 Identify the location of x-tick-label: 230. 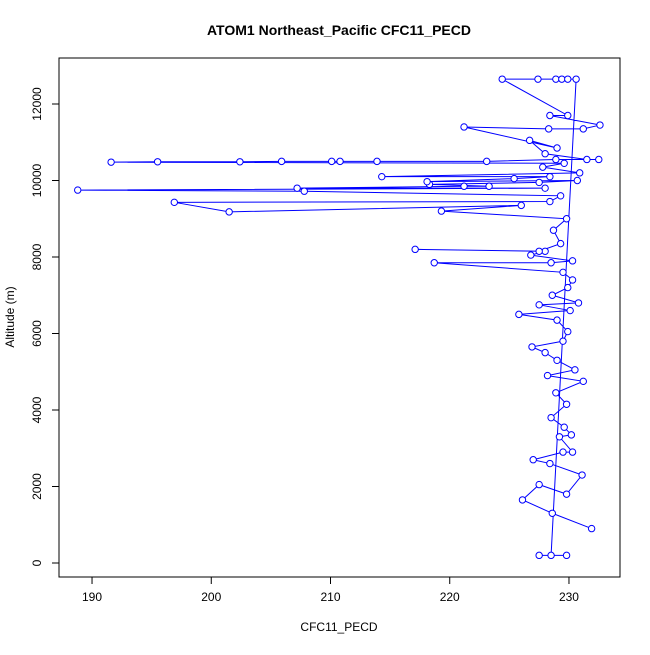
(569, 597).